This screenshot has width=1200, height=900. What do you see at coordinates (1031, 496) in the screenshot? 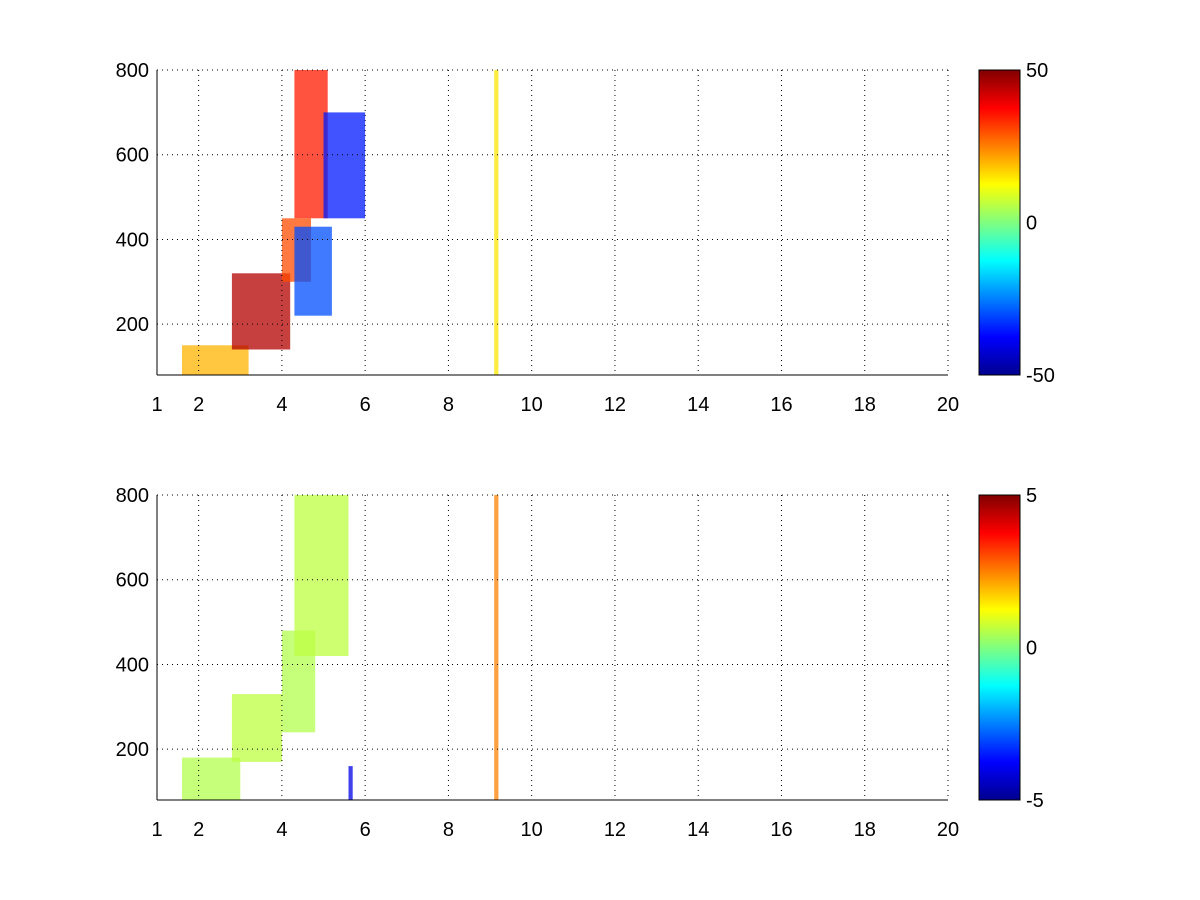
I see `colorbar-tick-label: 5` at bounding box center [1031, 496].